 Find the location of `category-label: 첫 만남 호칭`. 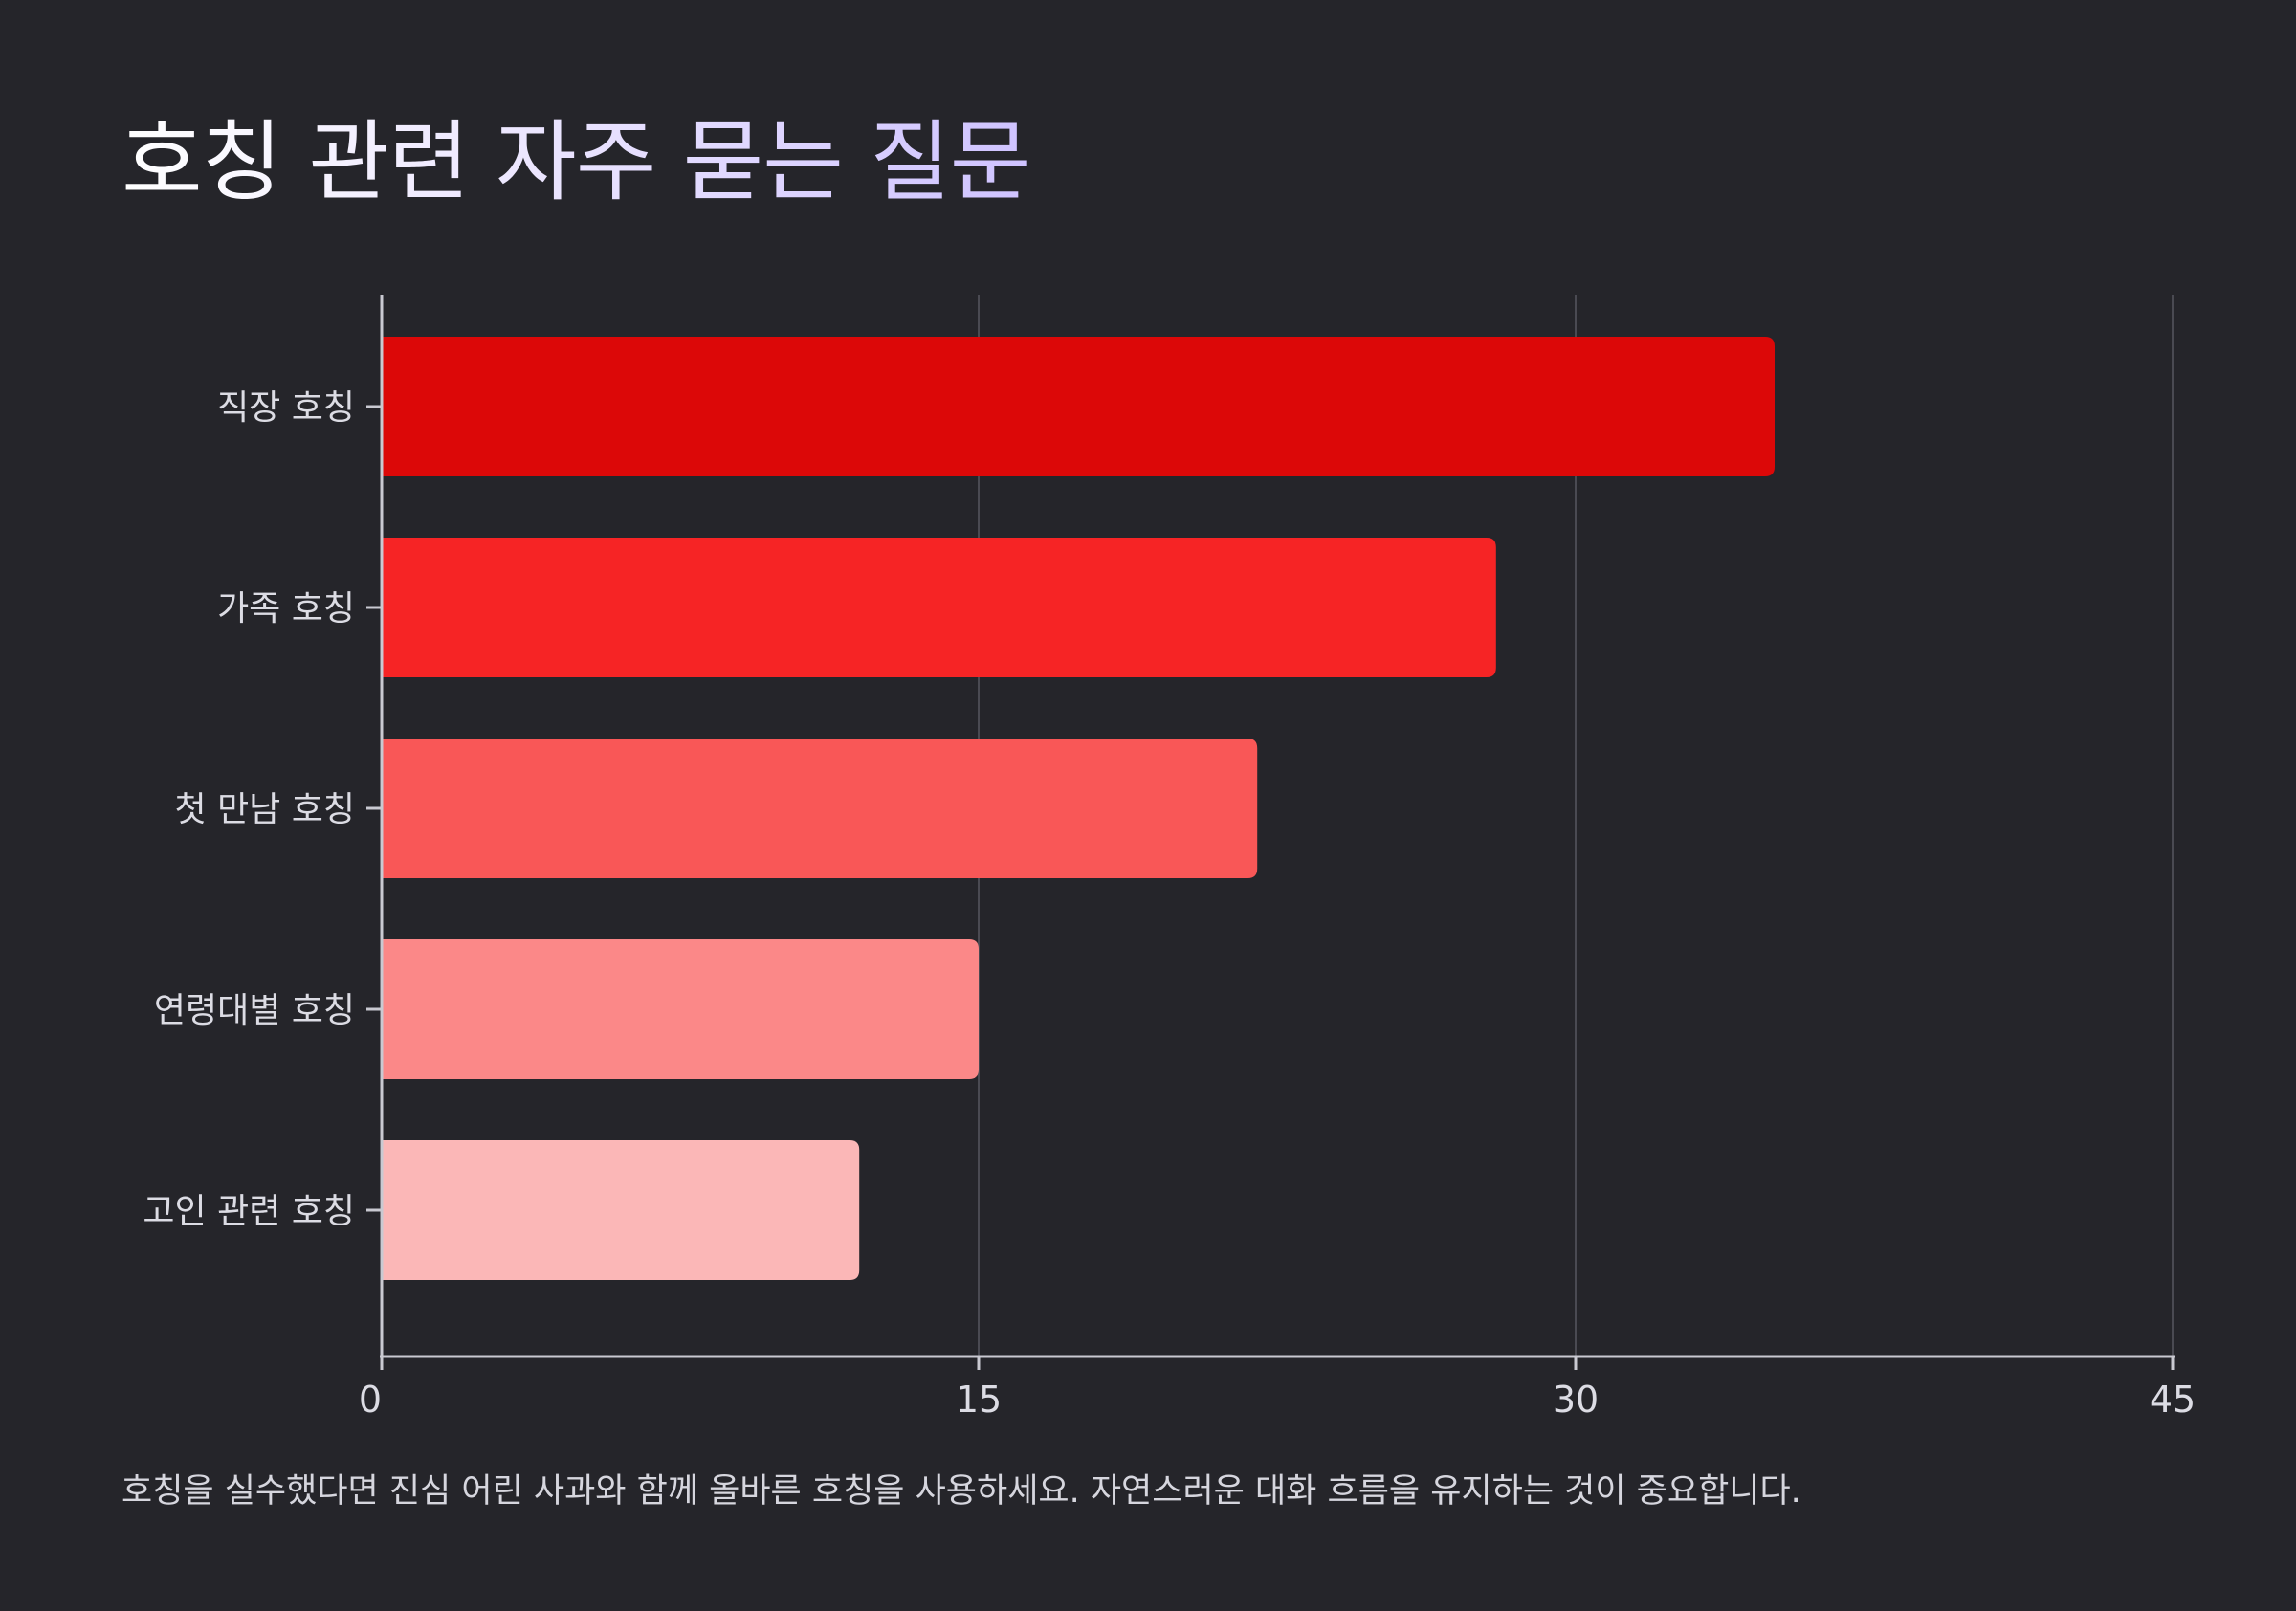

category-label: 첫 만남 호칭 is located at coordinates (266, 809).